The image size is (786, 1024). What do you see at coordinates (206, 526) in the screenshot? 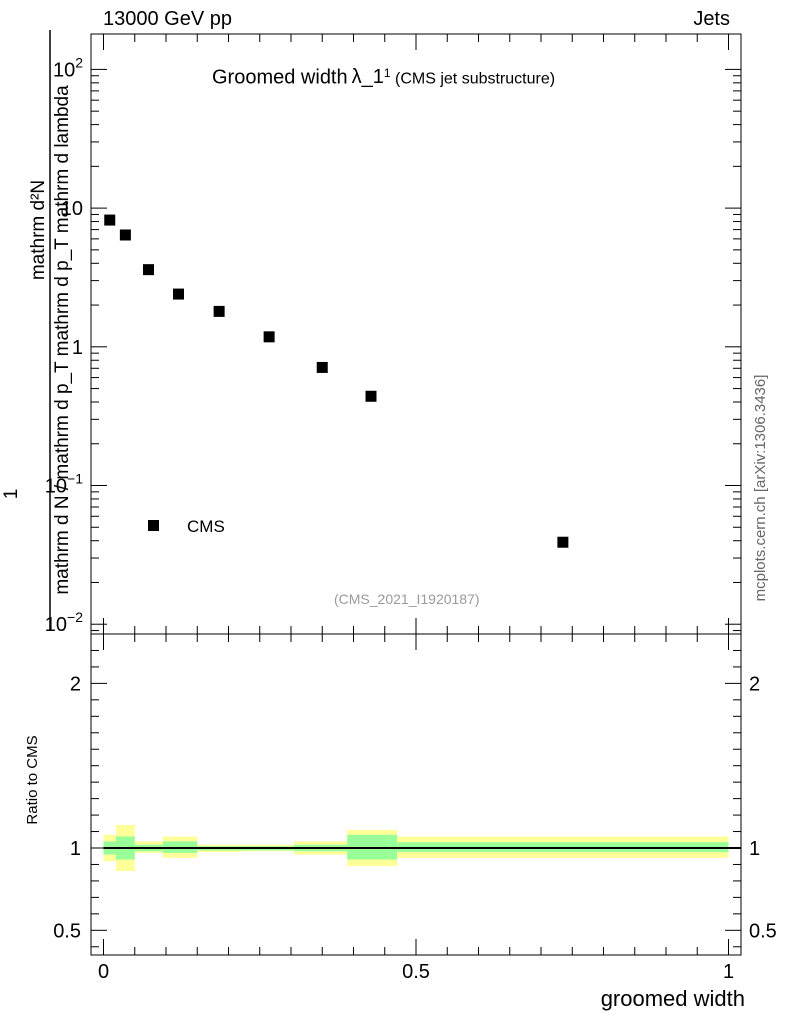
I see `legend-label: CMS` at bounding box center [206, 526].